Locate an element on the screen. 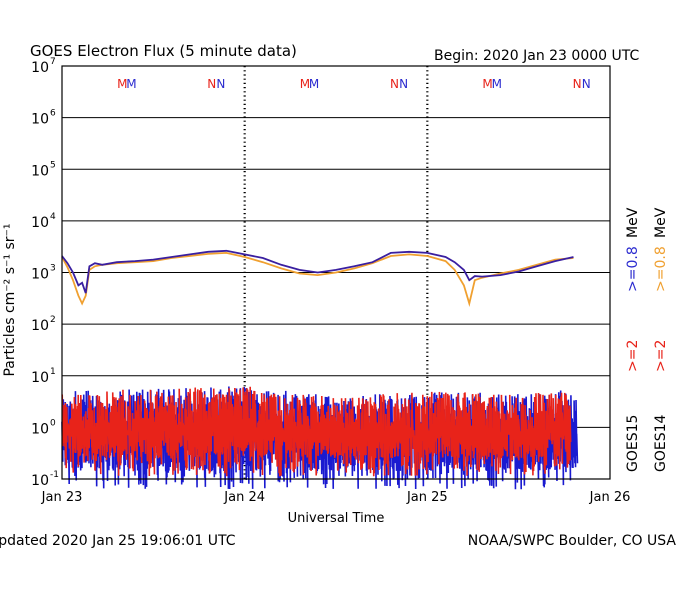 The image size is (680, 594). y-tick-label: 10 4 is located at coordinates (43, 221).